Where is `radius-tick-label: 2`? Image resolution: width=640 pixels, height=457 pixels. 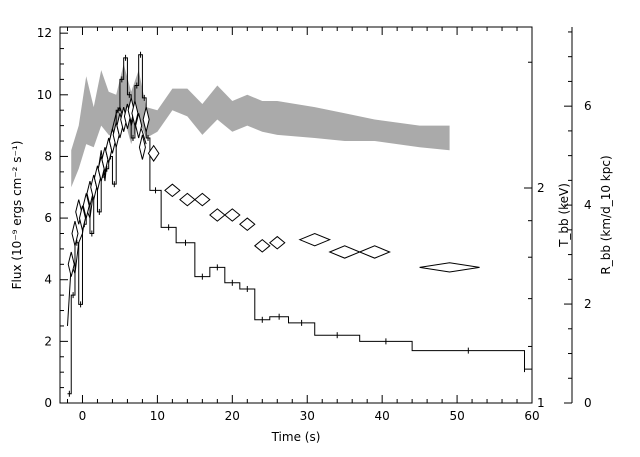
radius-tick-label: 2 is located at coordinates (588, 304).